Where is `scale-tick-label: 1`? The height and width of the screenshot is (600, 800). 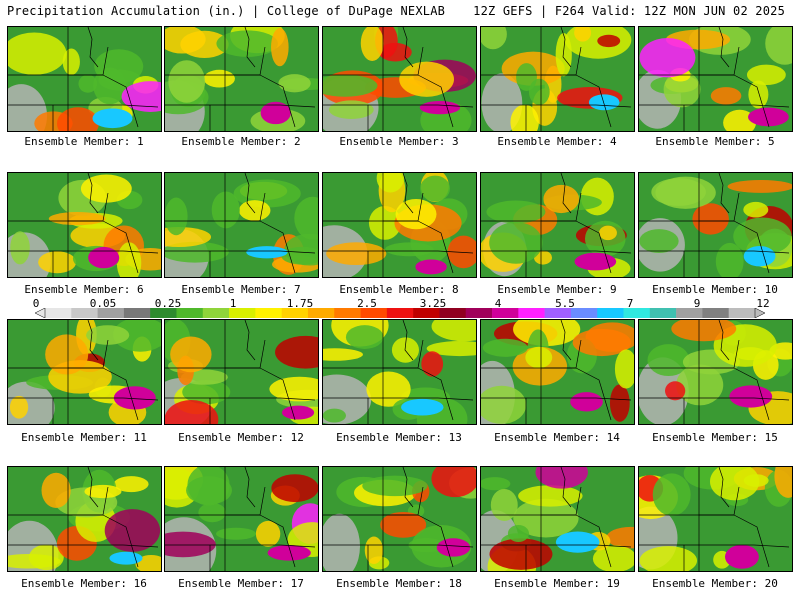
scale-tick-label: 1 is located at coordinates (233, 303).